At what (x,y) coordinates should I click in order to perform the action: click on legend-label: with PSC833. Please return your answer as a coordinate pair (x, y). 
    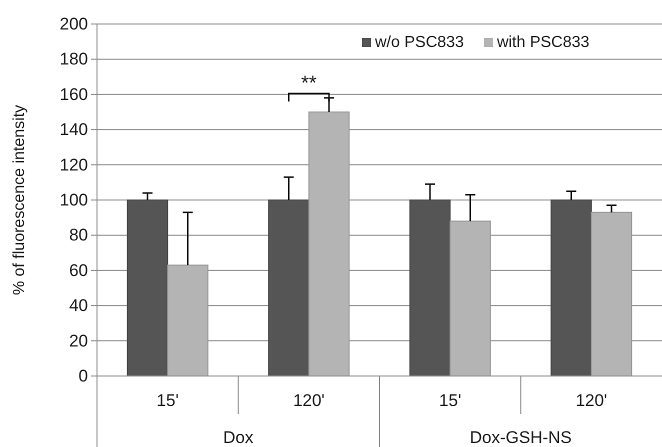
    Looking at the image, I should click on (543, 42).